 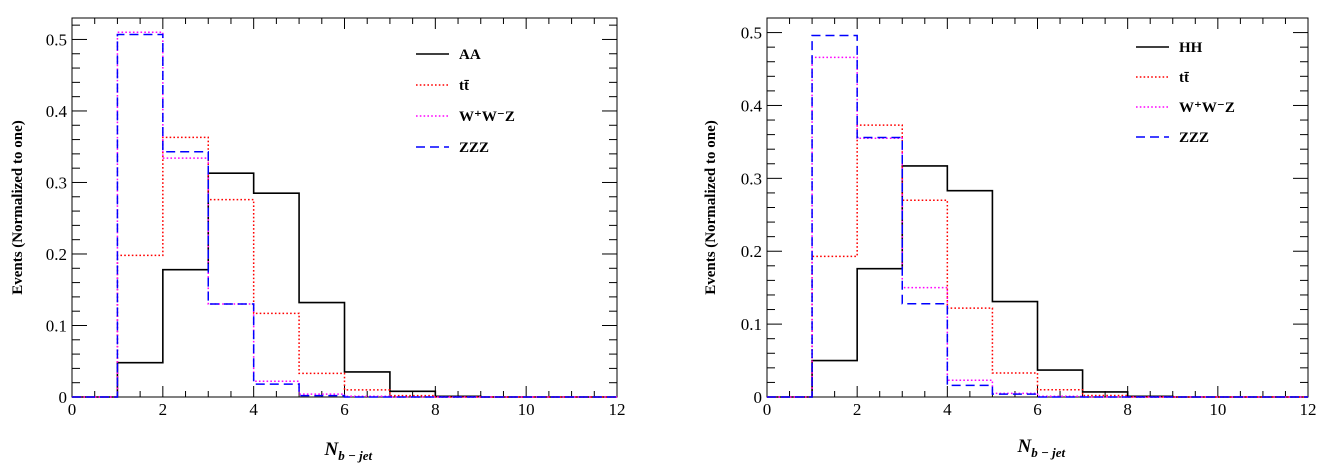 I want to click on legend-label: HH, so click(x=1191, y=48).